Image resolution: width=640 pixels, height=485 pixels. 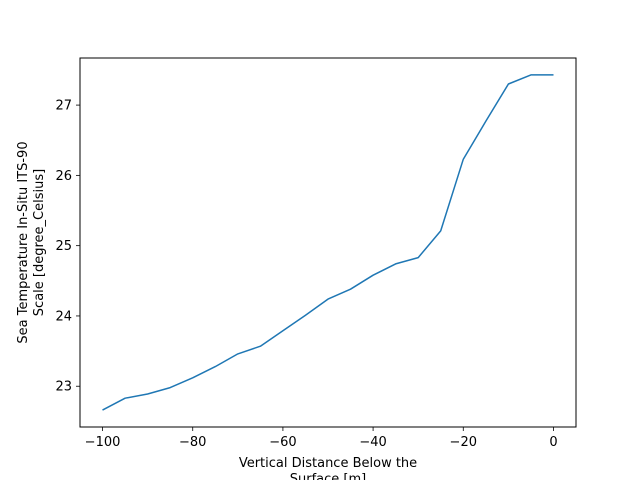 I want to click on y-axis: 23 24 25 26 27, so click(x=67, y=247).